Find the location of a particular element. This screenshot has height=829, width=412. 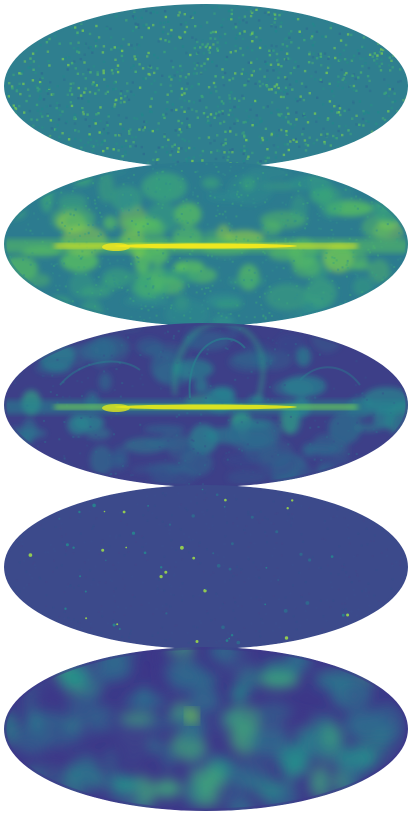

hot-spot is located at coordinates (192, 716).